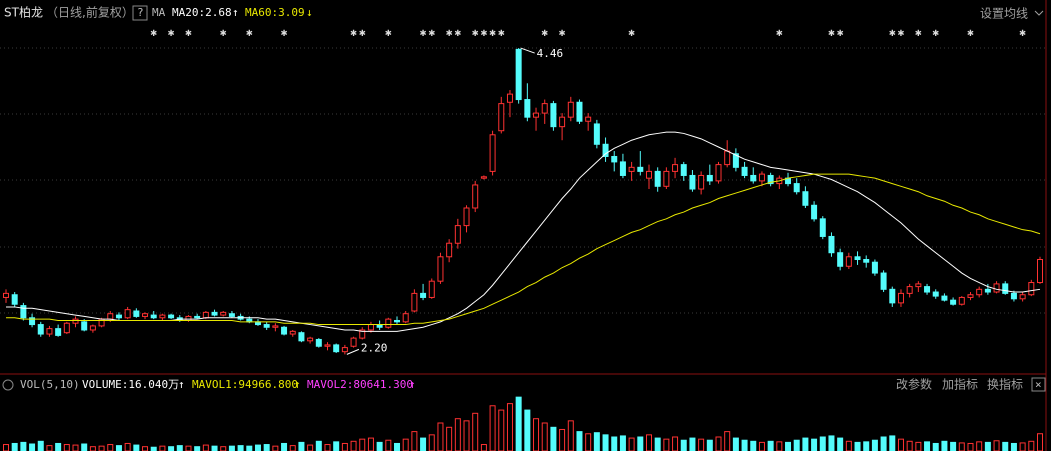 The image size is (1051, 451). Describe the element at coordinates (235, 12) in the screenshot. I see `ma20-arrow: ↑` at that location.